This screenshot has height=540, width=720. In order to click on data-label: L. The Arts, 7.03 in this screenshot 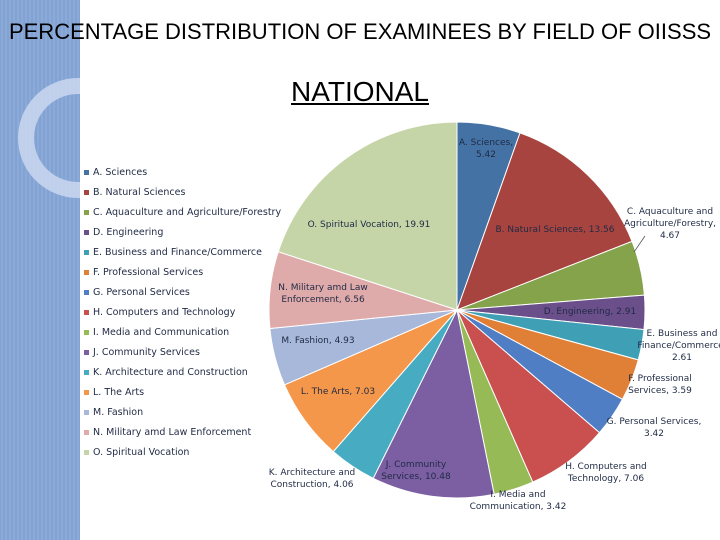, I will do `click(338, 392)`.